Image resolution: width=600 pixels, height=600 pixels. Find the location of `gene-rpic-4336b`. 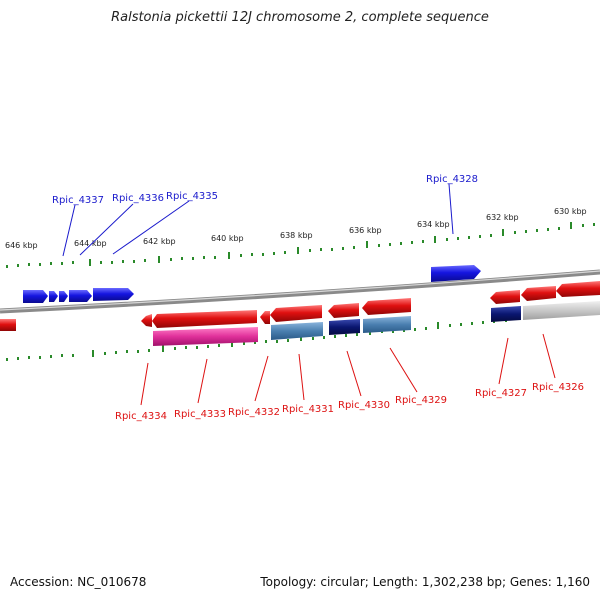

gene-rpic-4336b is located at coordinates (63, 296).